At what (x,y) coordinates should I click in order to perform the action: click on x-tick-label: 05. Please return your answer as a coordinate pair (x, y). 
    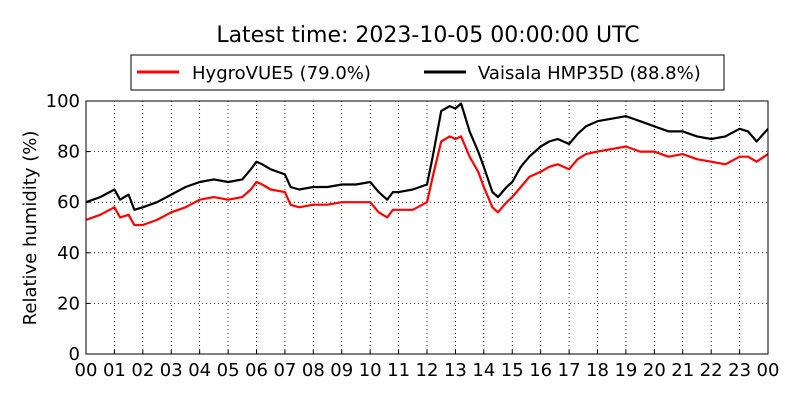
    Looking at the image, I should click on (228, 370).